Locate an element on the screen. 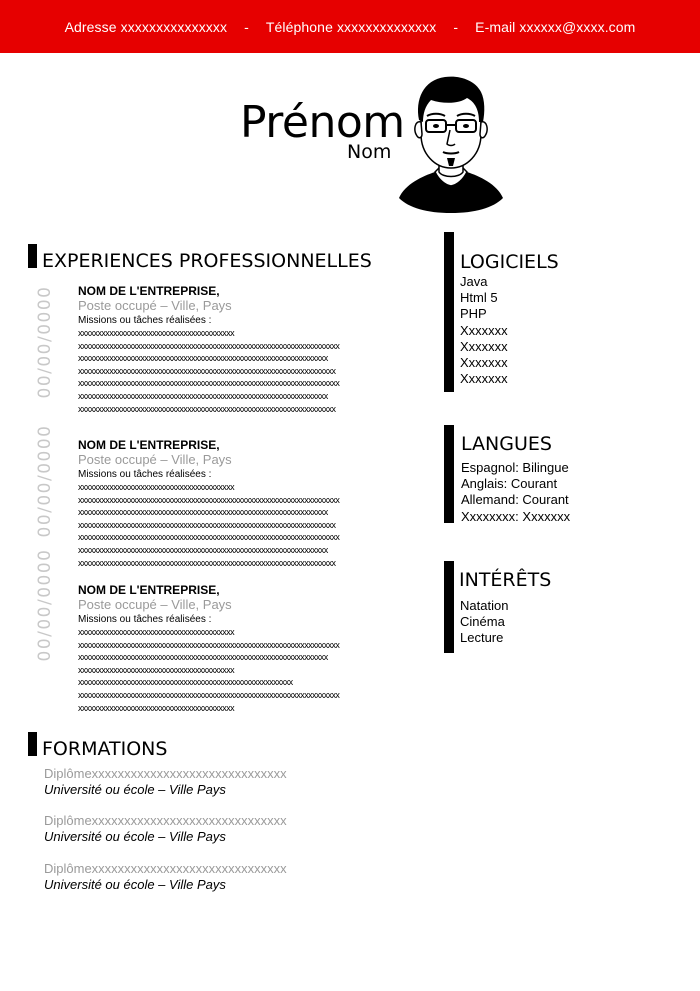 This screenshot has width=700, height=991. avatar-eye-right is located at coordinates (466, 126).